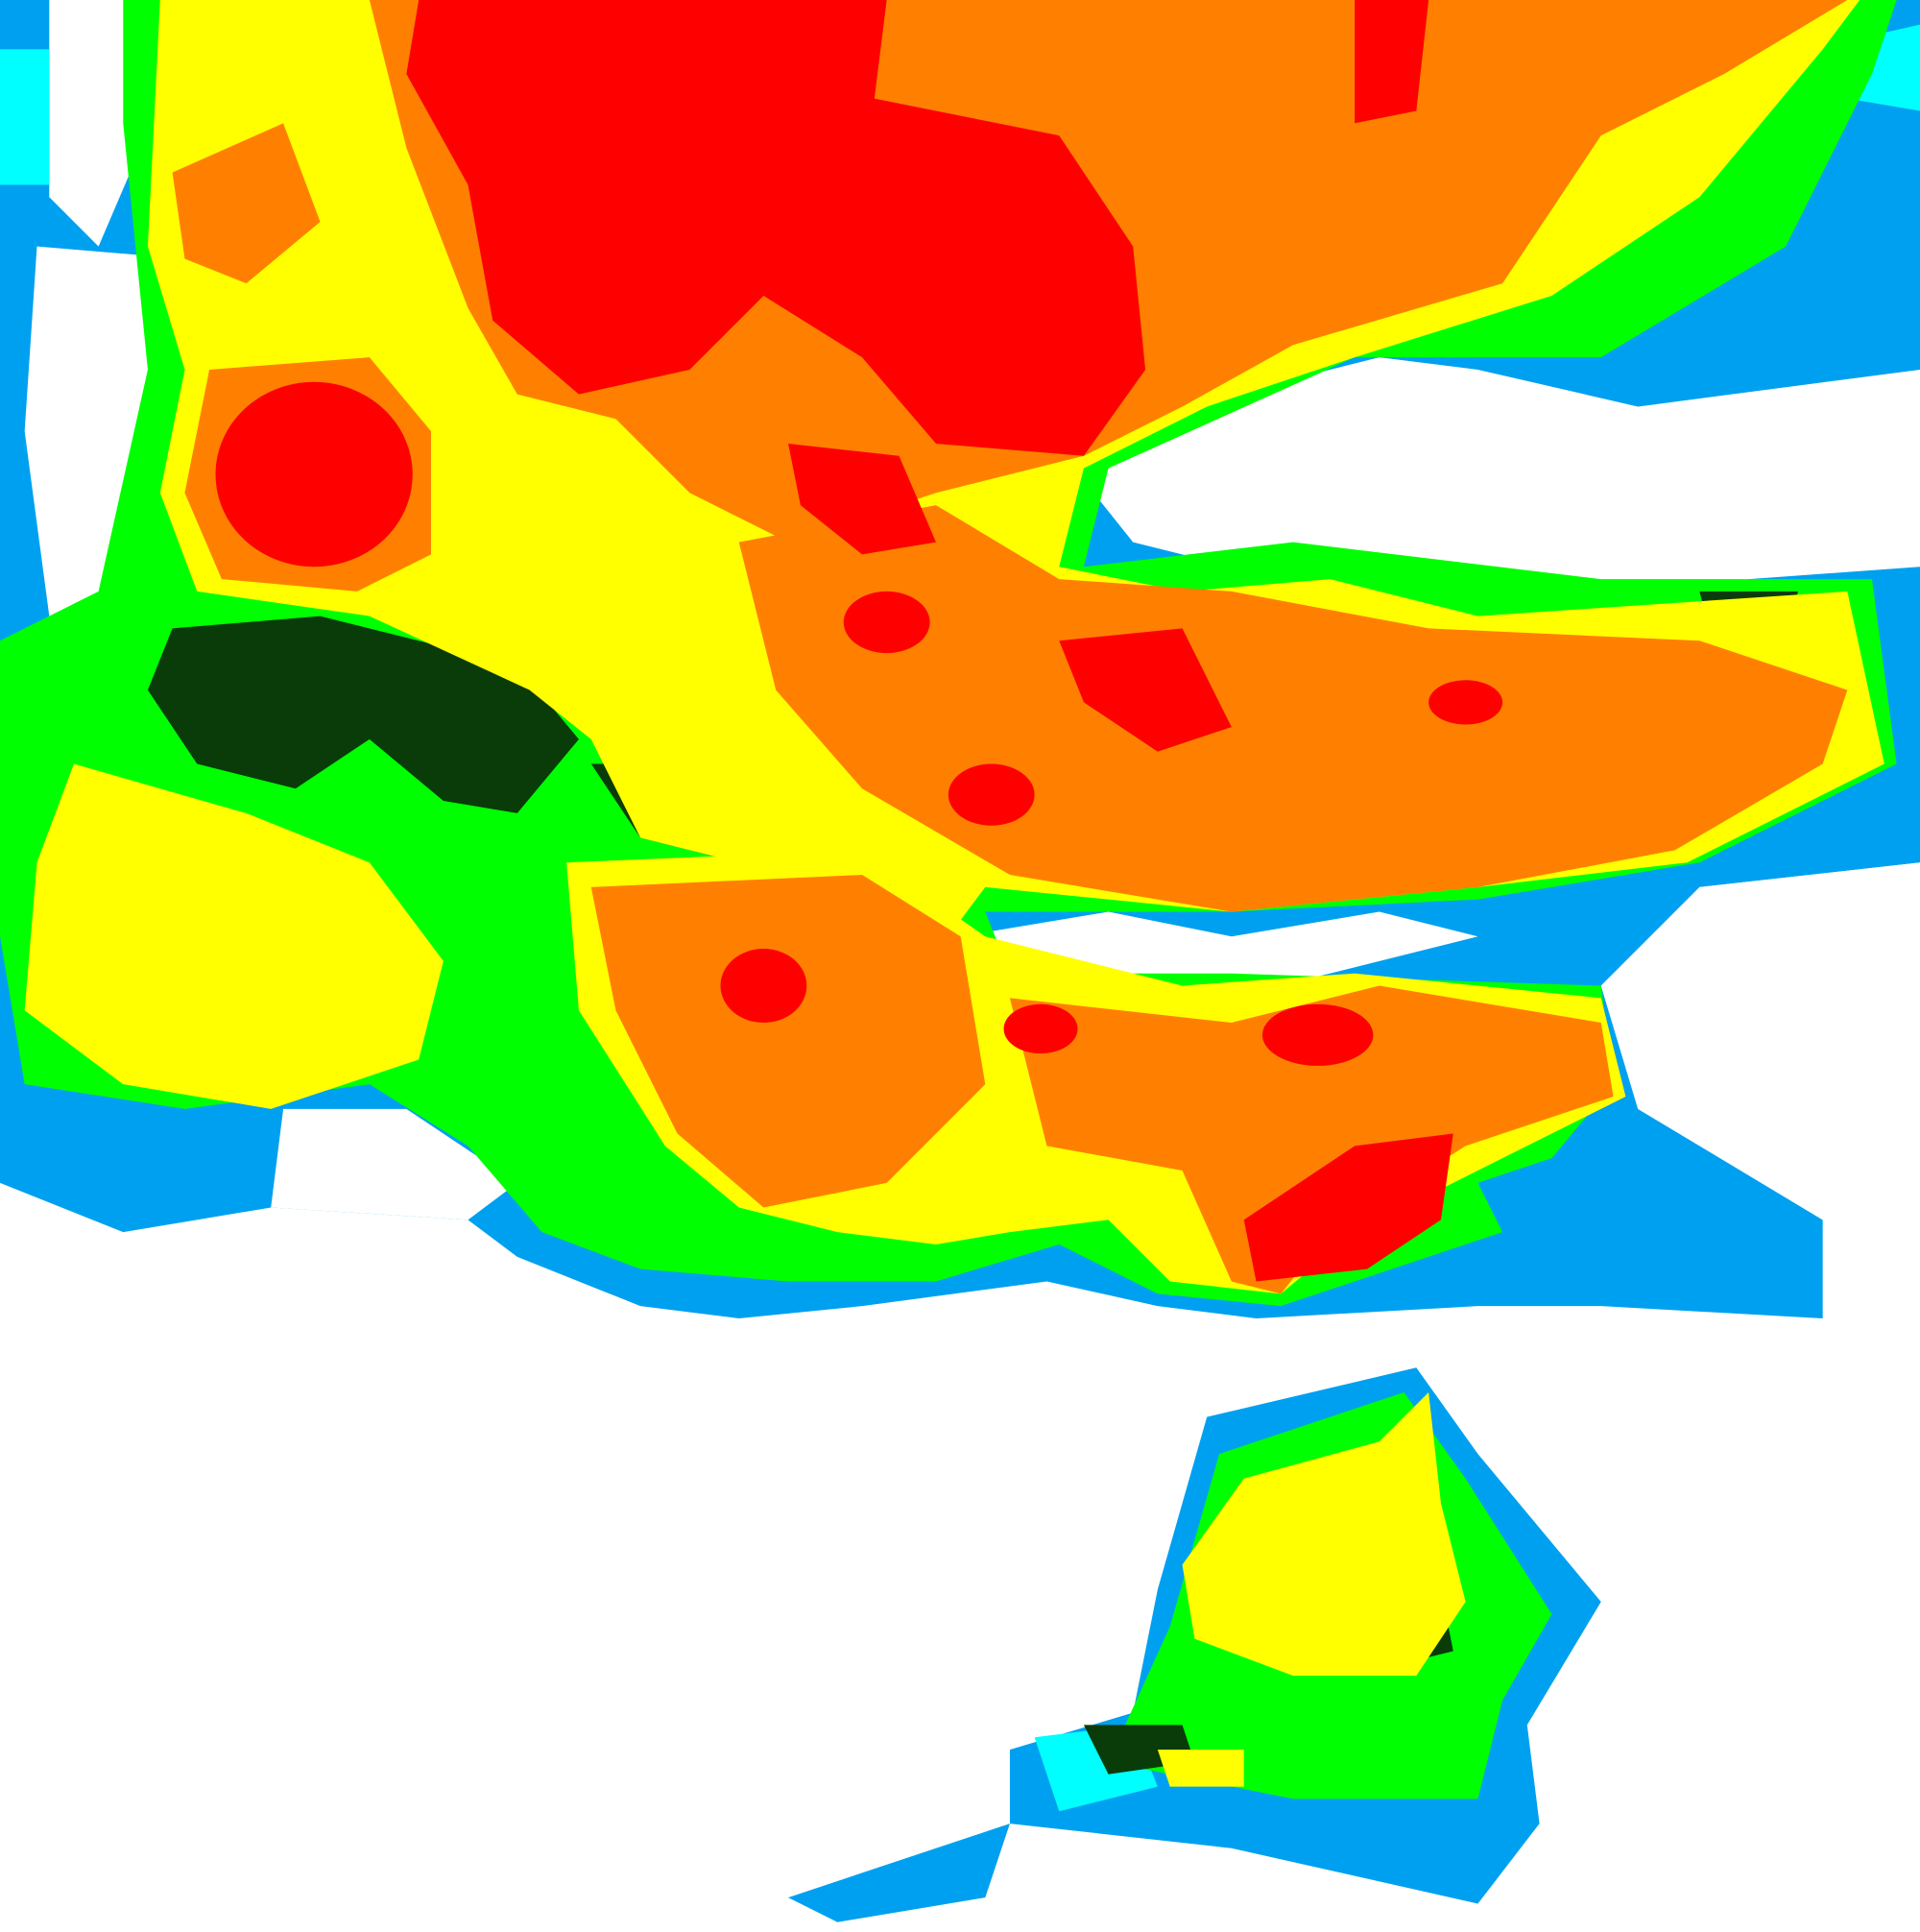 Image resolution: width=1920 pixels, height=1932 pixels. What do you see at coordinates (1392, 62) in the screenshot?
I see `red-ne-streak` at bounding box center [1392, 62].